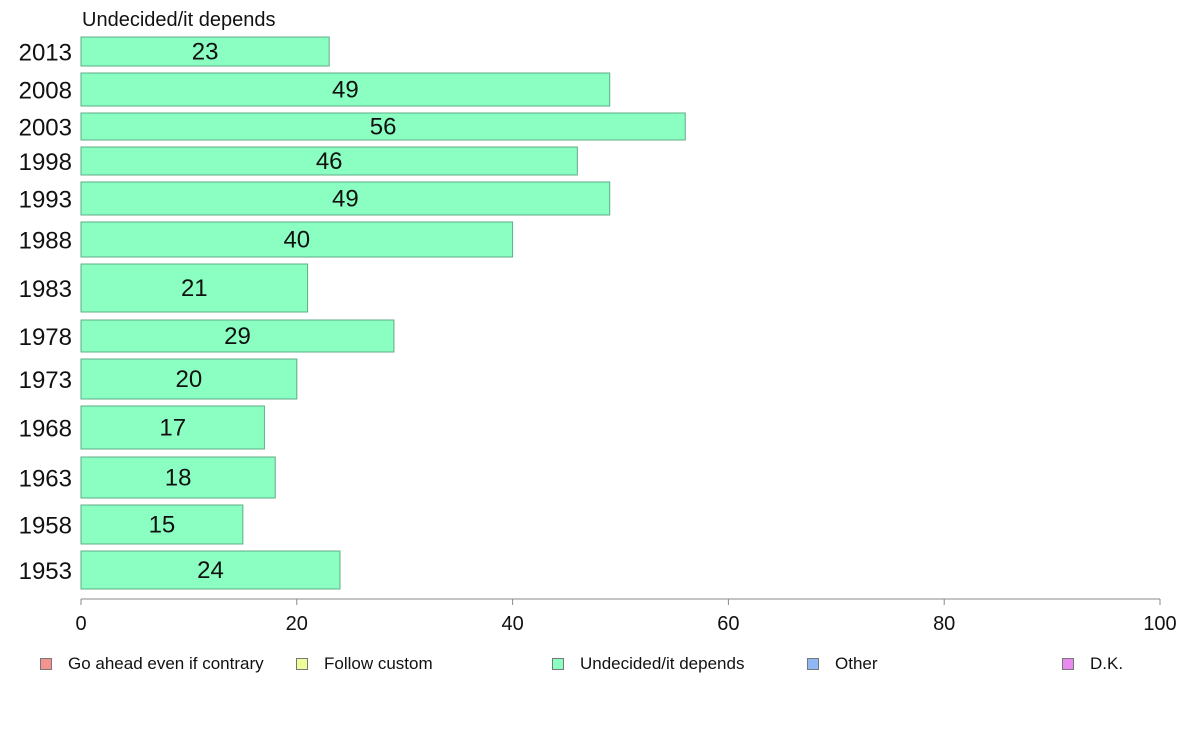  Describe the element at coordinates (378, 663) in the screenshot. I see `legend-label: Follow custom` at that location.